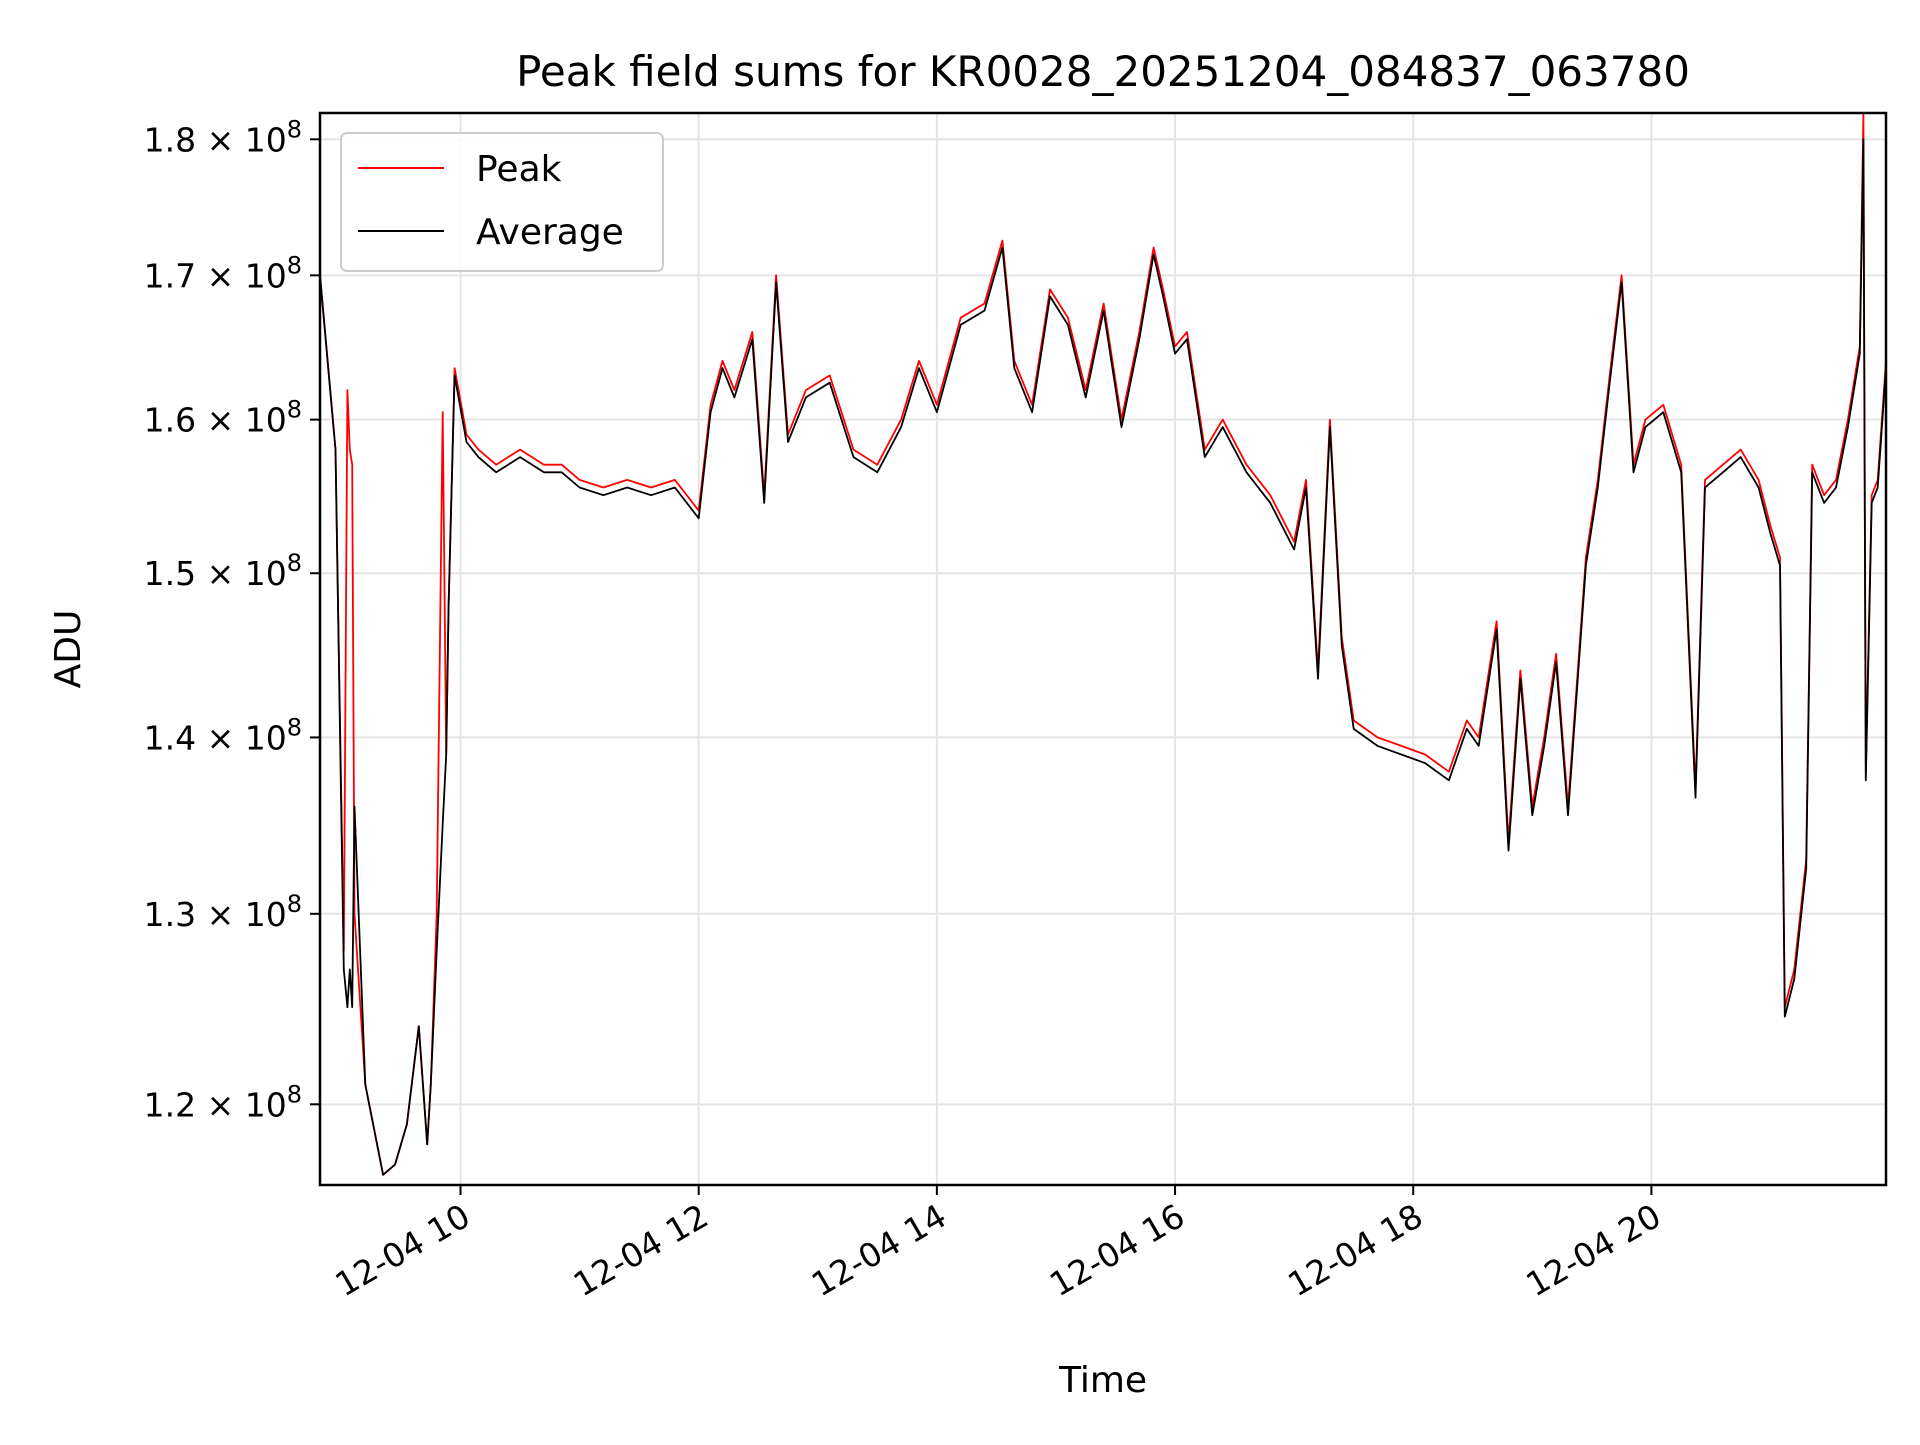 The image size is (1920, 1445). I want to click on y-tick-label: 1.6 × 10⁸, so click(223, 418).